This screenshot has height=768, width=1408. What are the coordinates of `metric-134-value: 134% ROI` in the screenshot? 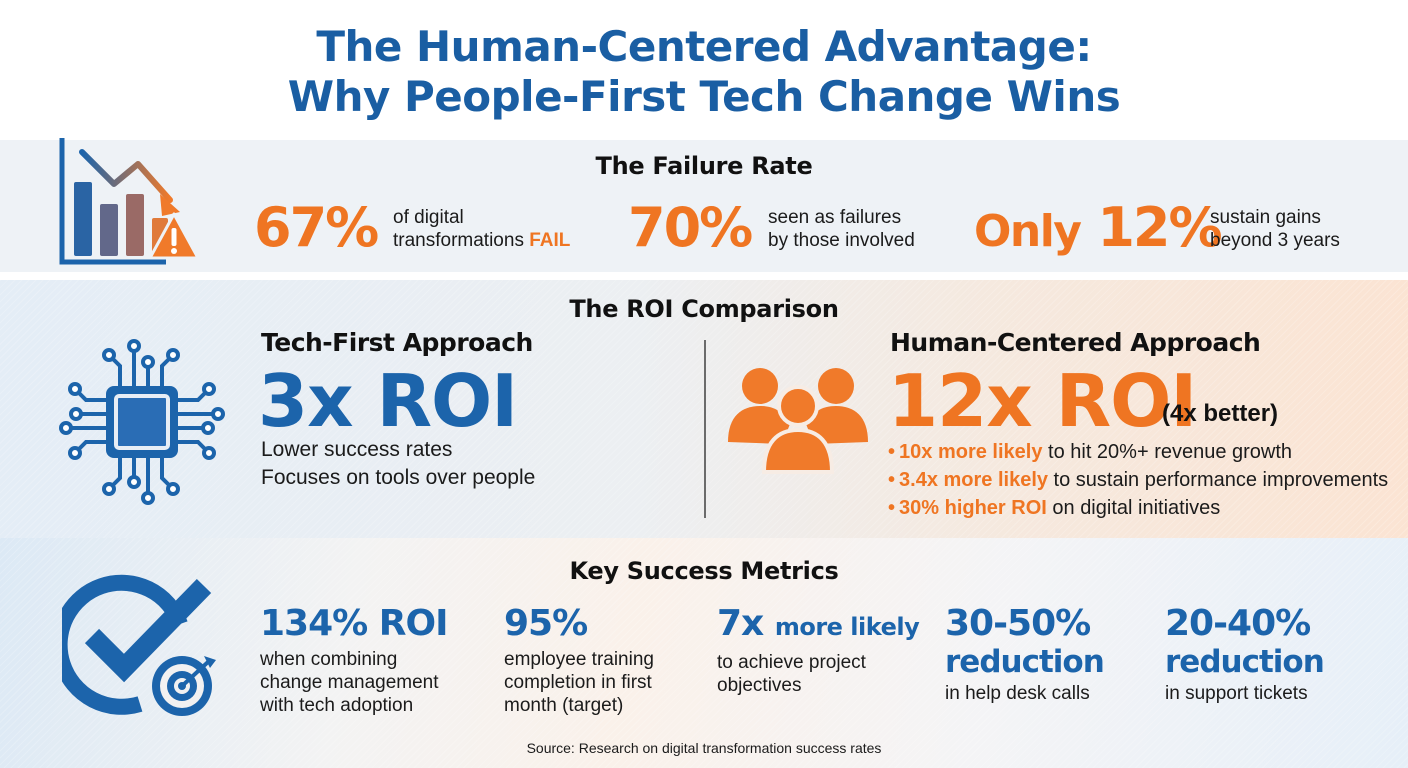 It's located at (354, 623).